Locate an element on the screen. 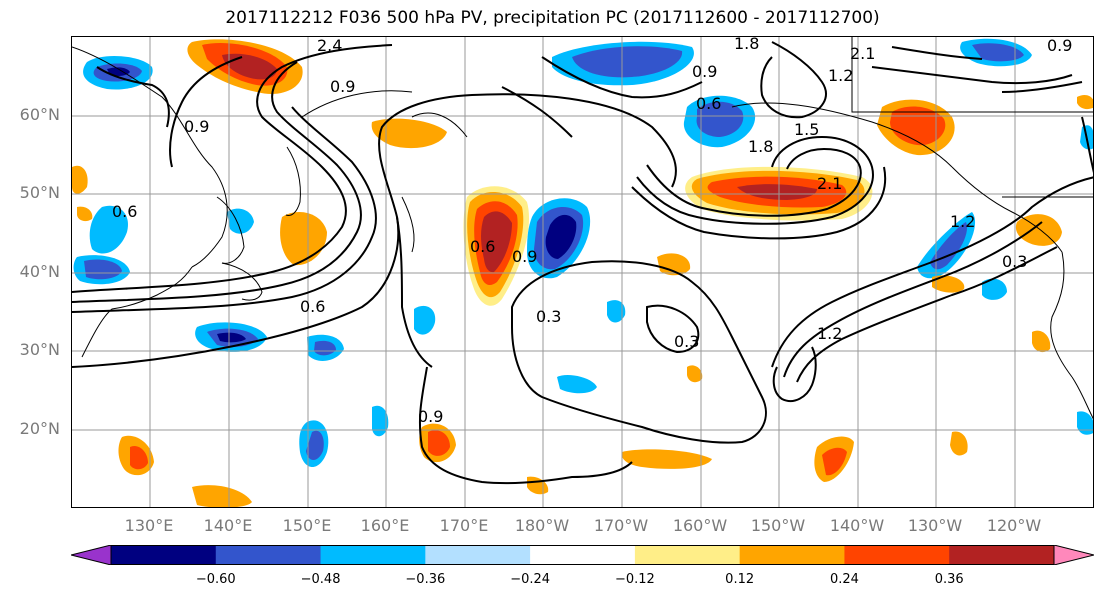  lon-label-120w: 120°W is located at coordinates (1014, 525).